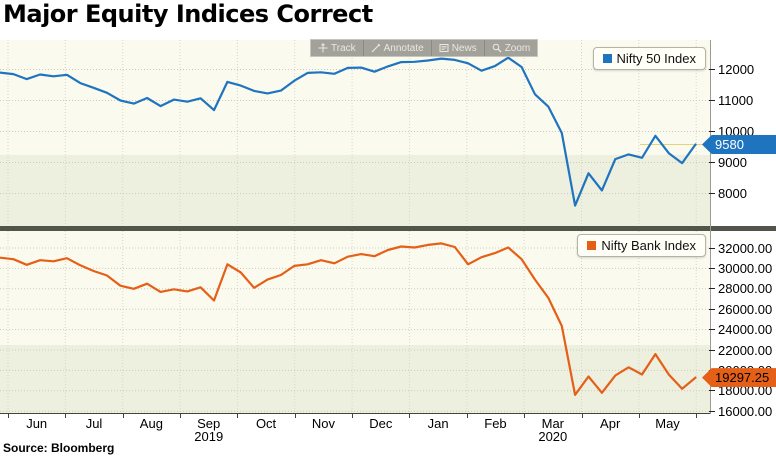  Describe the element at coordinates (188, 14) in the screenshot. I see `page-title: Major Equity Indices Correct` at that location.